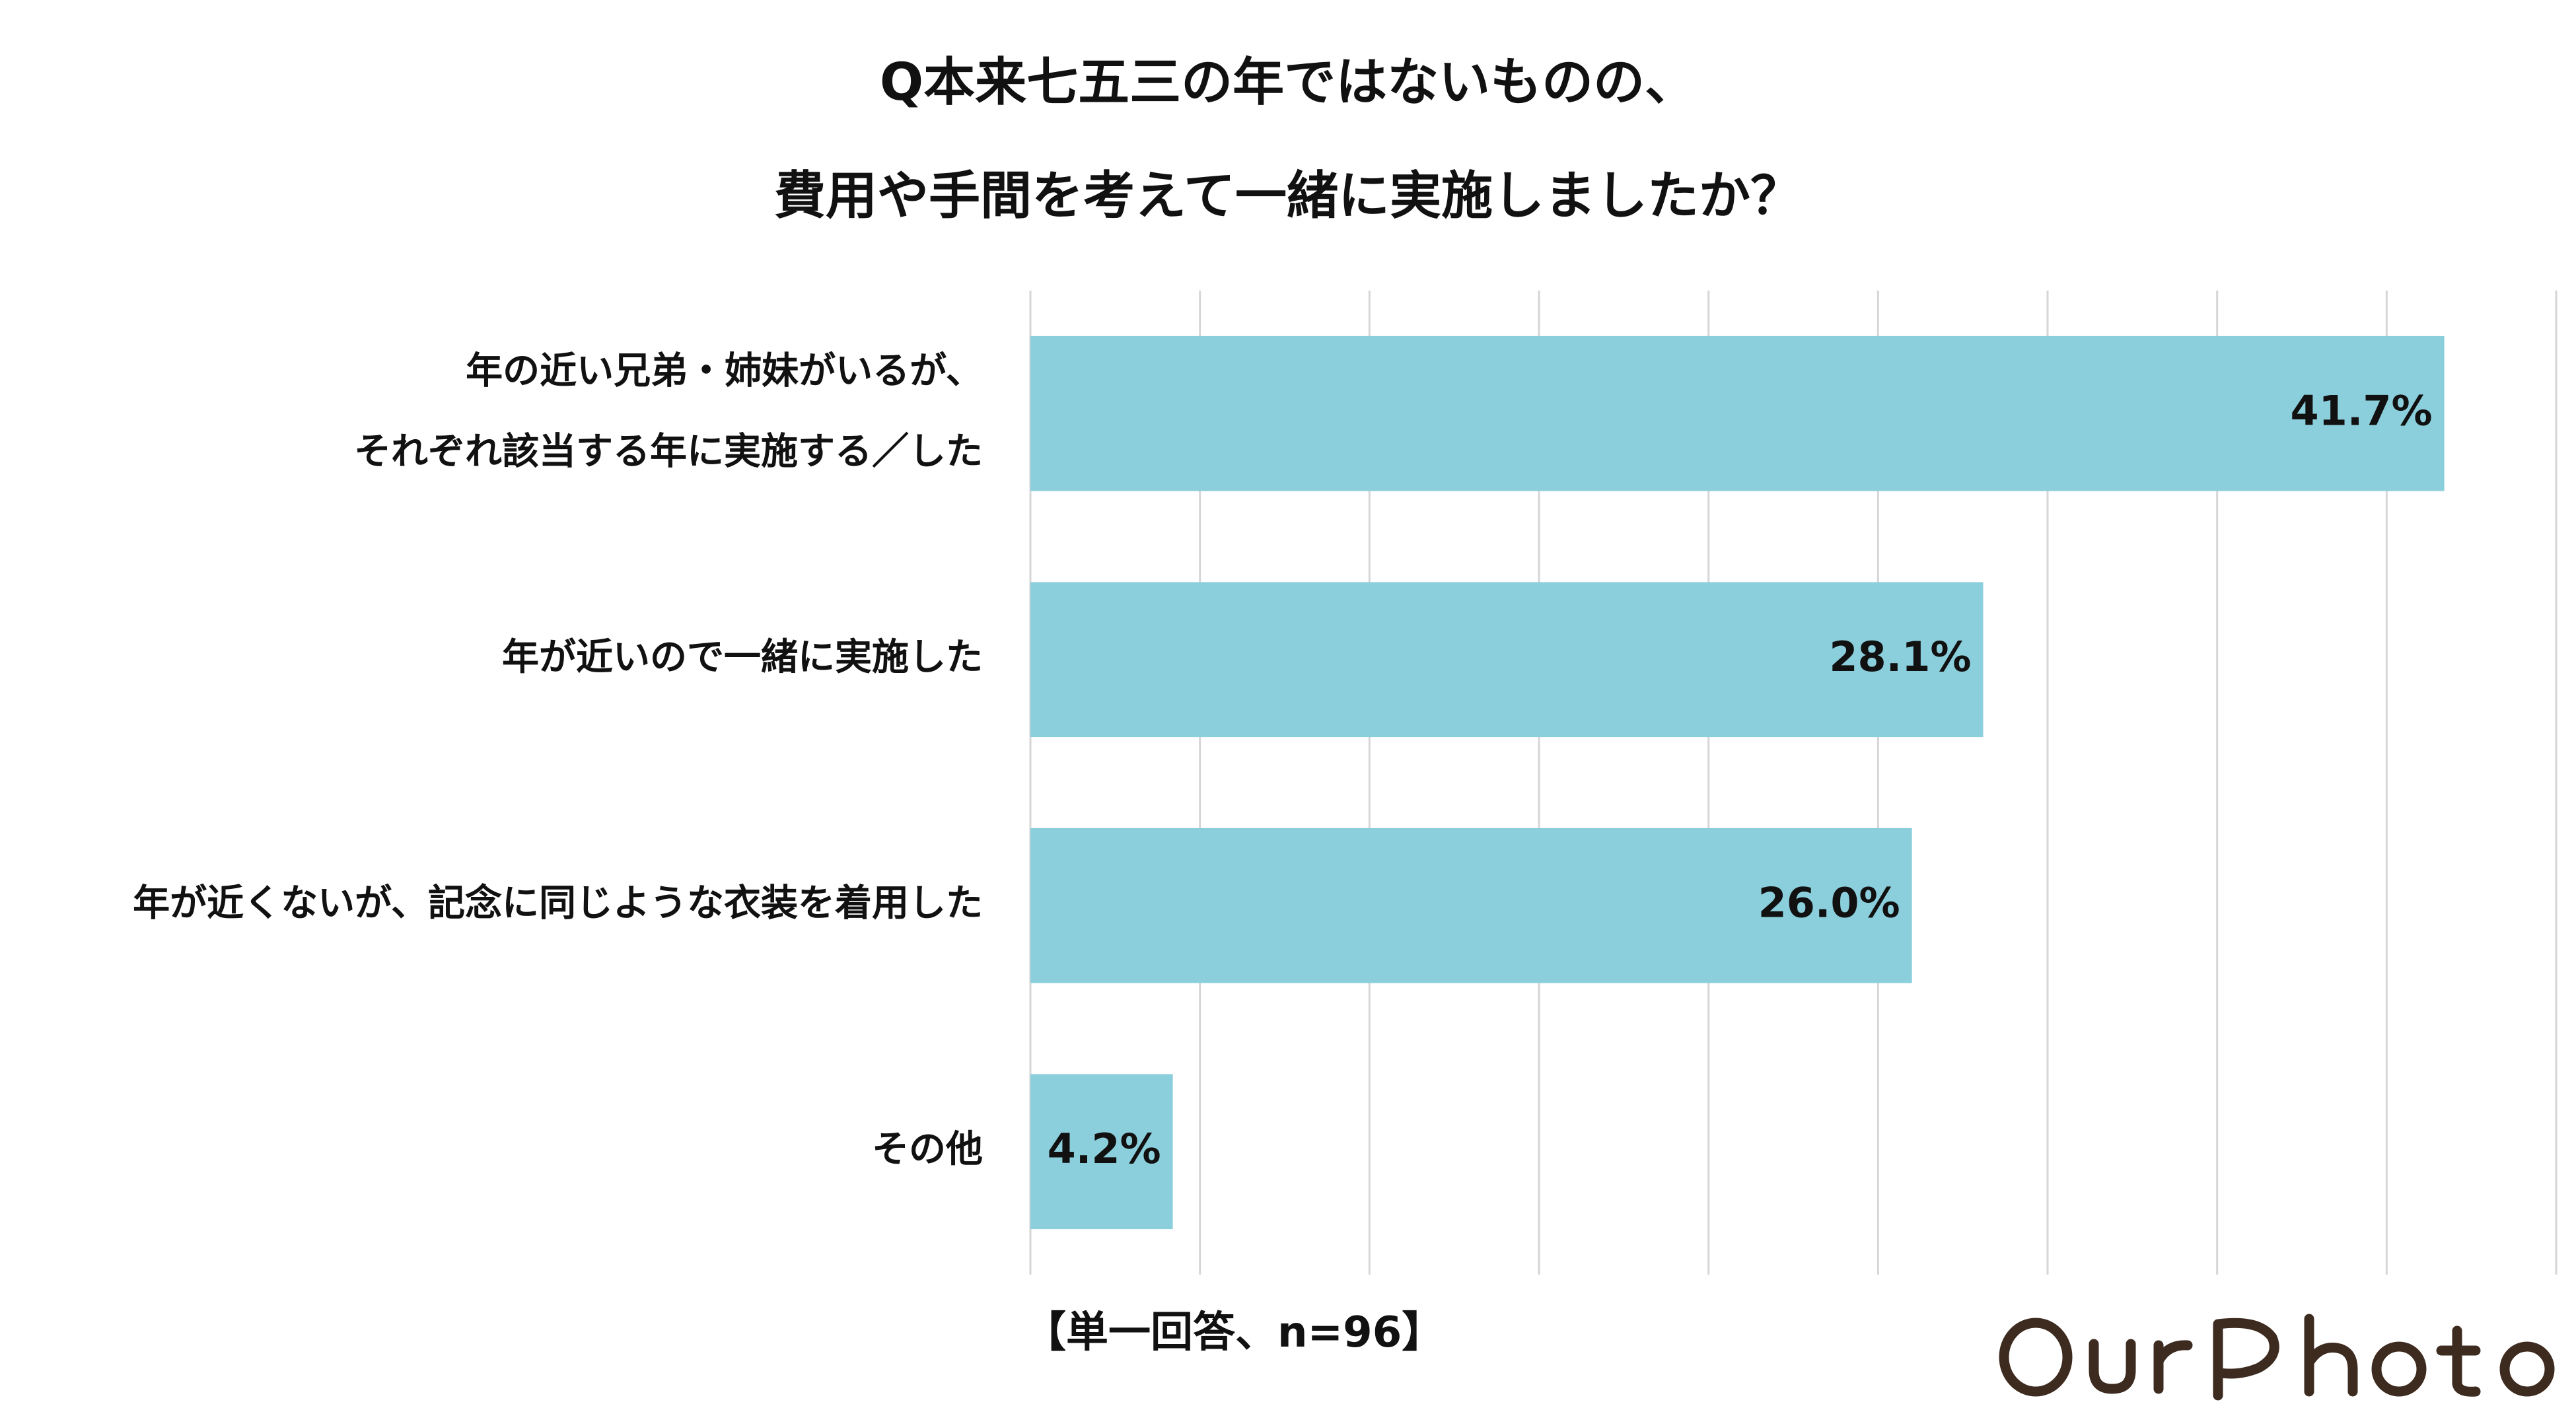  Describe the element at coordinates (558, 903) in the screenshot. I see `category-label: 年が近くないが、記念に同じような衣装を着用した` at that location.